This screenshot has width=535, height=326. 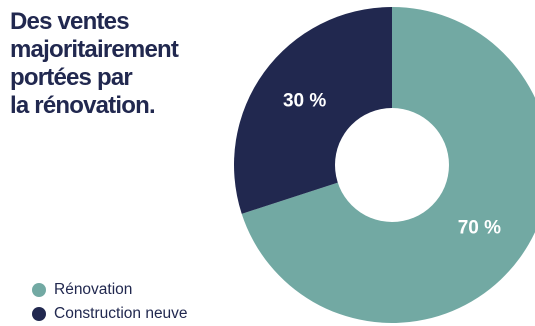 I want to click on legend-label-construction-neuve: Construction neuve, so click(x=121, y=313).